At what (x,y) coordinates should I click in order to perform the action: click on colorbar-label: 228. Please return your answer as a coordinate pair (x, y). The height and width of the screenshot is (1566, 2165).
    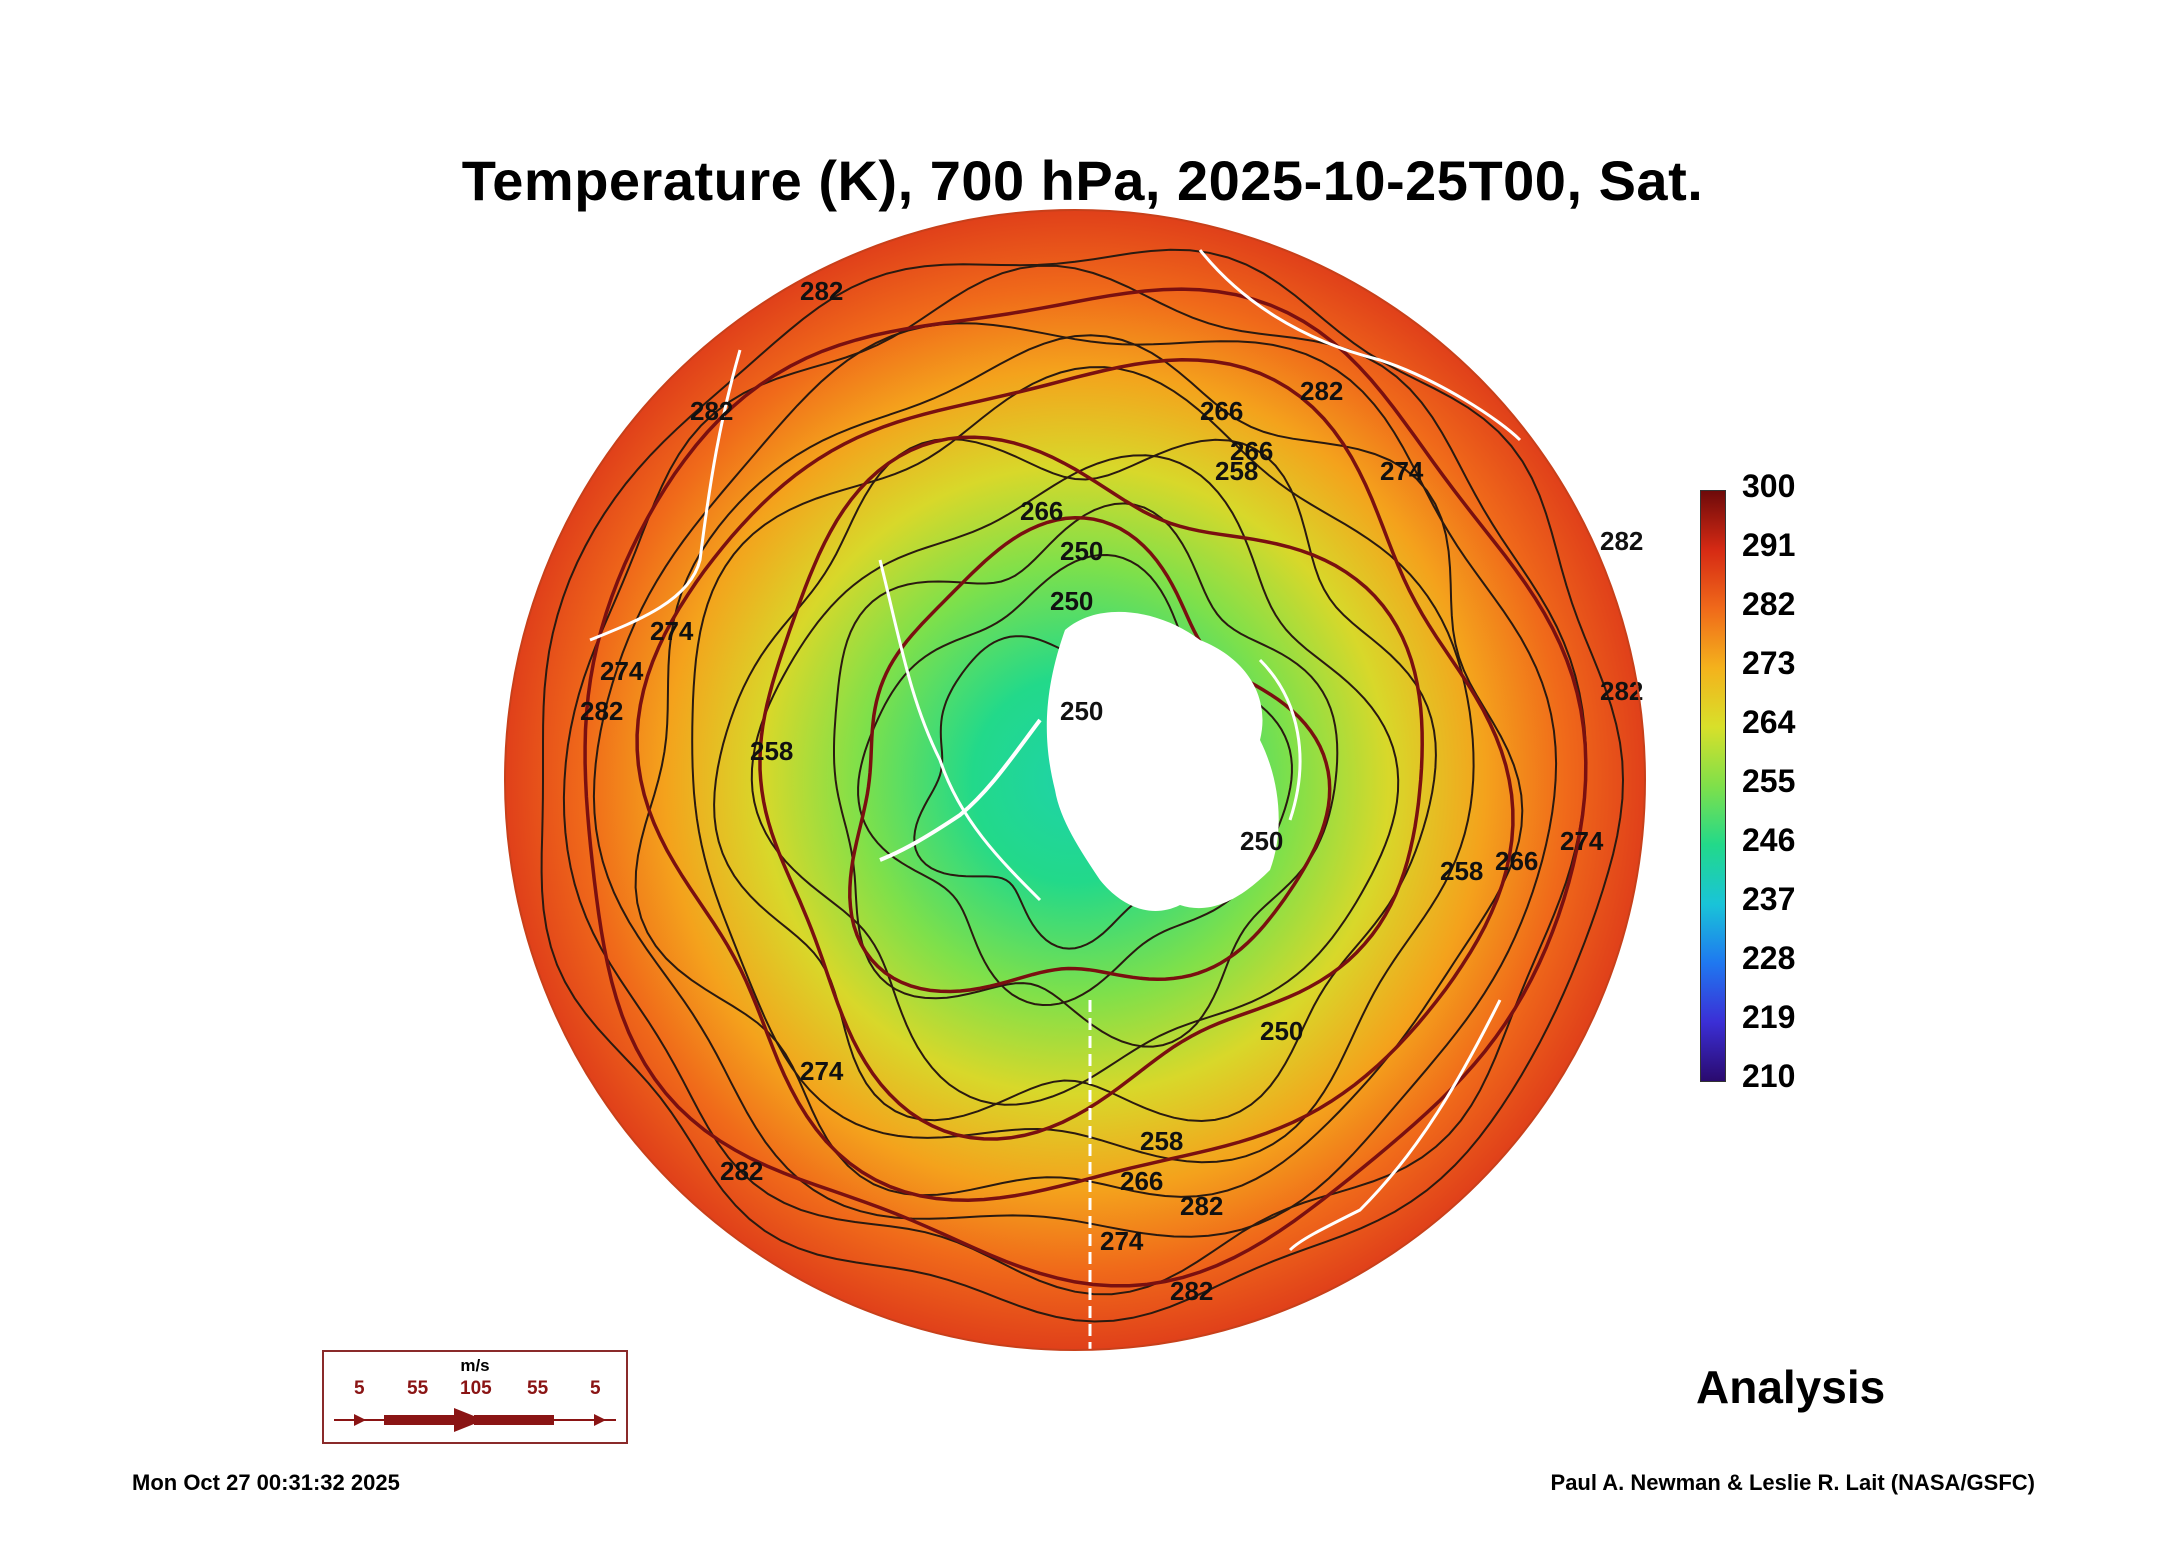
    Looking at the image, I should click on (1769, 958).